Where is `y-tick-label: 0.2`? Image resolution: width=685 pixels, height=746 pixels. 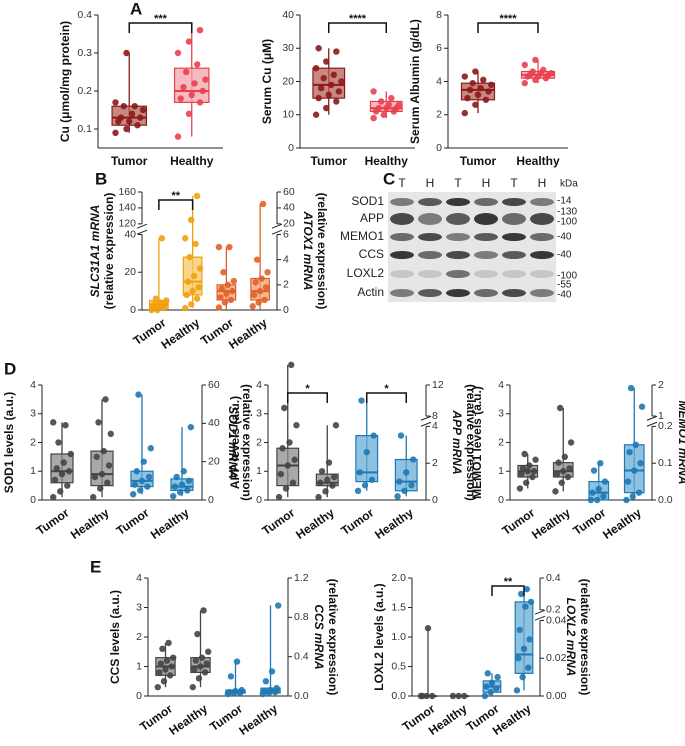
y-tick-label: 0.2 is located at coordinates (84, 91).